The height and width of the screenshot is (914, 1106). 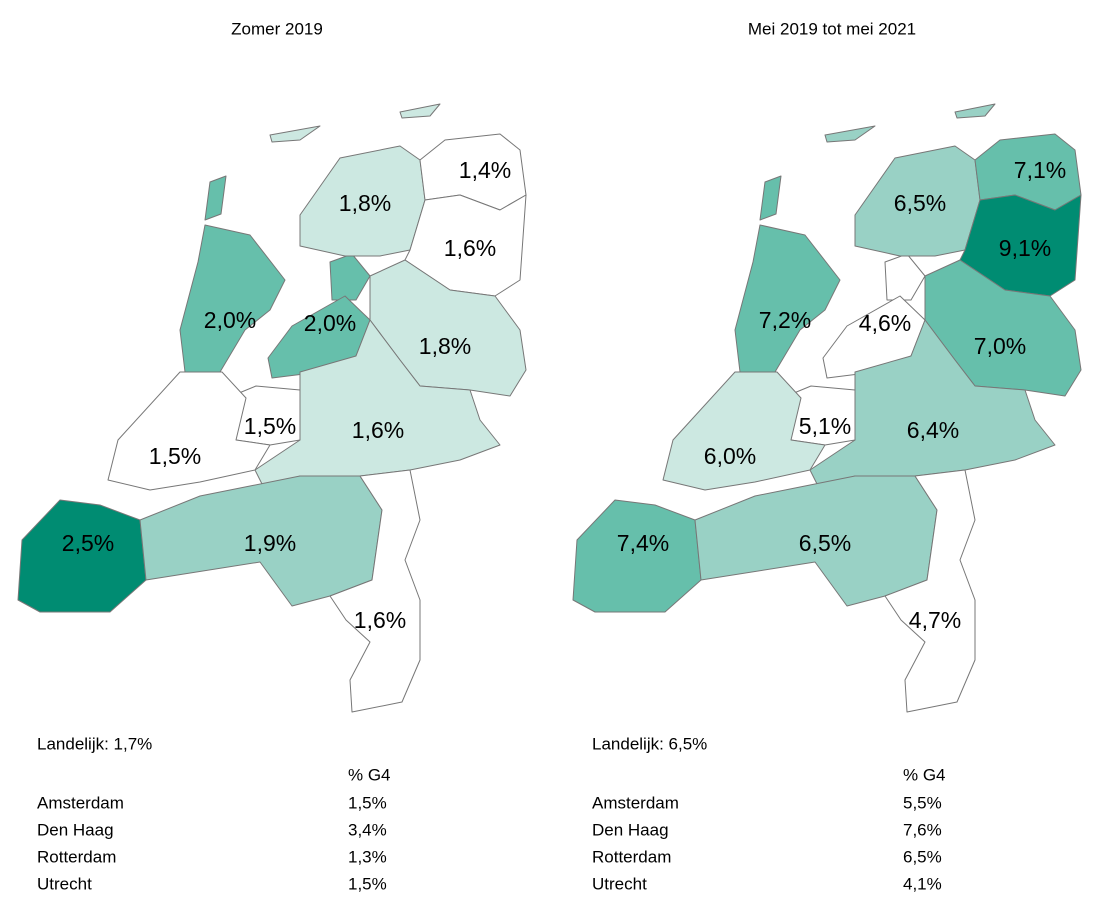 I want to click on province-label: 2,5%, so click(x=88, y=543).